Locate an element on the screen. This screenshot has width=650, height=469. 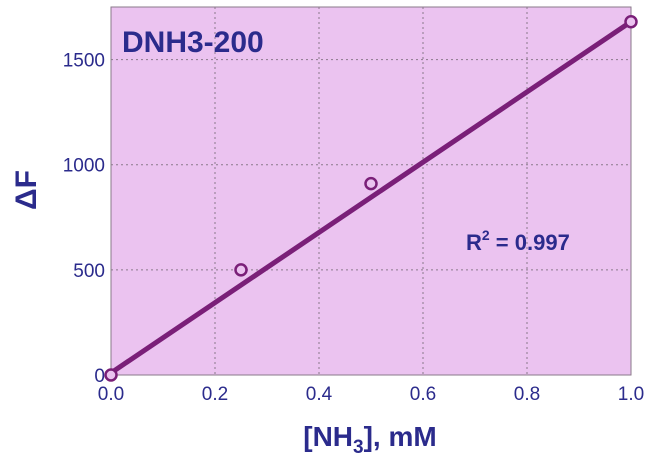
chart-title: DNH3-200 is located at coordinates (193, 42).